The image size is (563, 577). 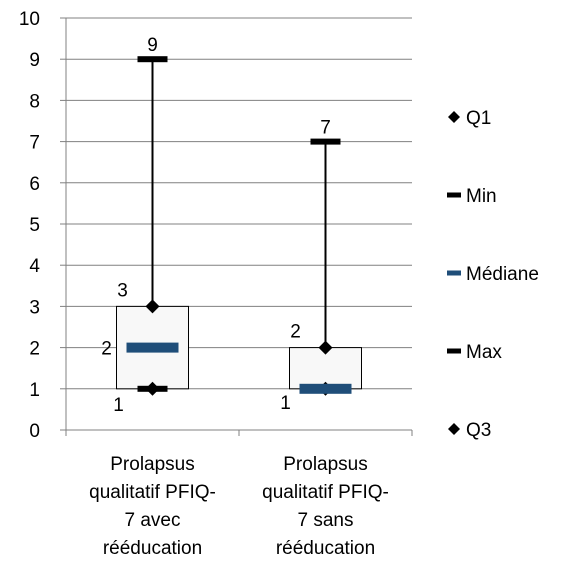 I want to click on y-tick-label: 10, so click(x=29, y=19).